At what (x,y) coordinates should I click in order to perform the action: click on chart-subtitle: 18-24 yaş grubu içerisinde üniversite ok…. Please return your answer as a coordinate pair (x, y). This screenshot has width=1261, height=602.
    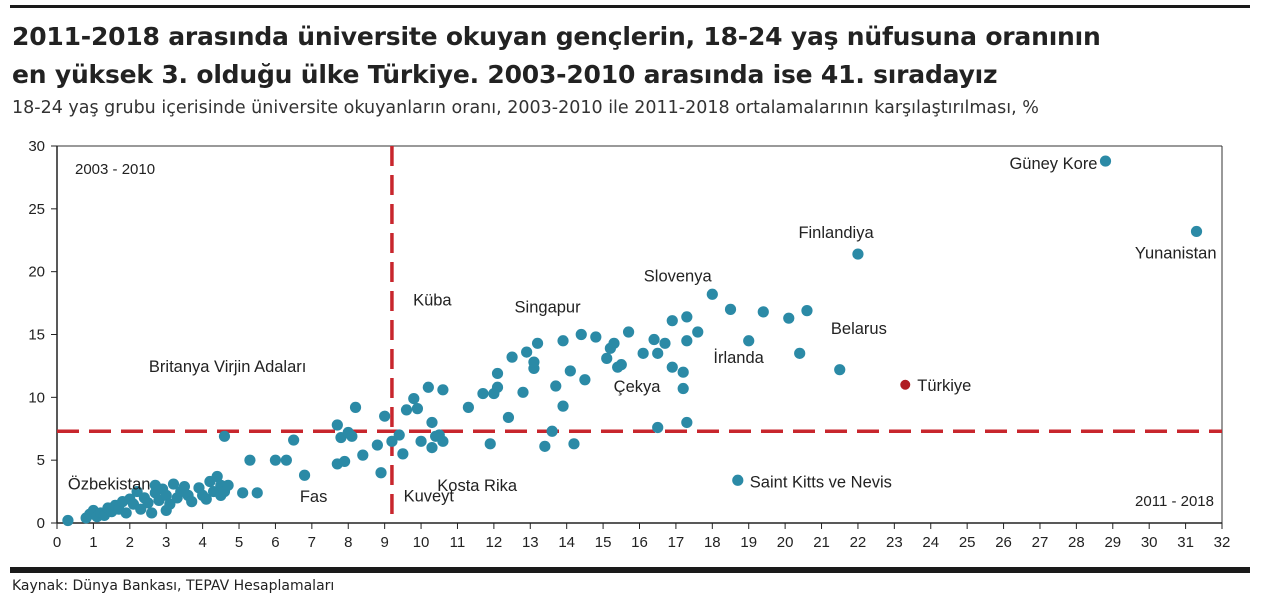
    Looking at the image, I should click on (525, 108).